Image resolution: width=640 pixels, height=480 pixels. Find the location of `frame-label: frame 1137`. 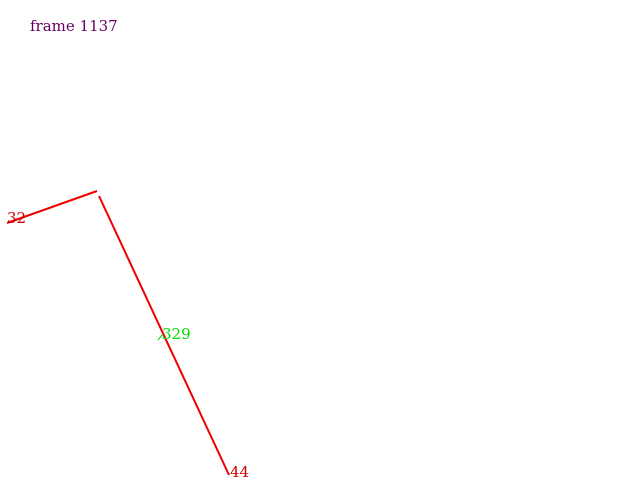

frame-label: frame 1137 is located at coordinates (74, 26).